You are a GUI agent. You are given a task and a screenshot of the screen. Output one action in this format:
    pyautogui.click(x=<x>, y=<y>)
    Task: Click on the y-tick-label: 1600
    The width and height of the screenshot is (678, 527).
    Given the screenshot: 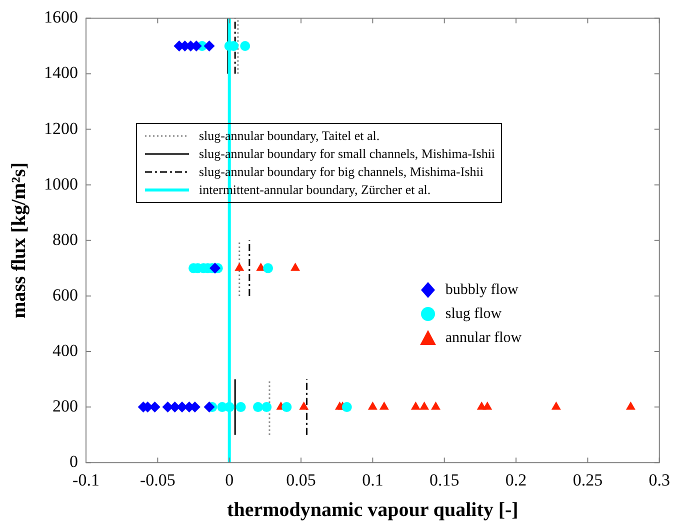 What is the action you would take?
    pyautogui.click(x=61, y=17)
    